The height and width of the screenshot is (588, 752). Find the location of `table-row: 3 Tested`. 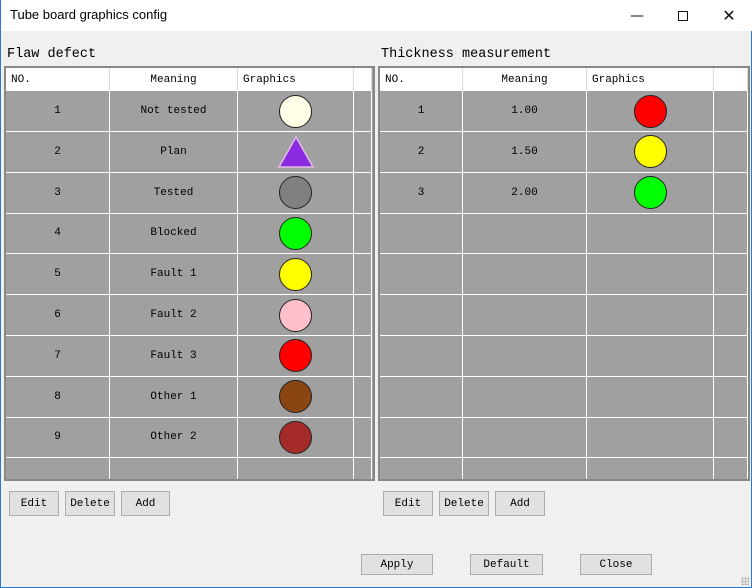

table-row: 3 Tested is located at coordinates (189, 193).